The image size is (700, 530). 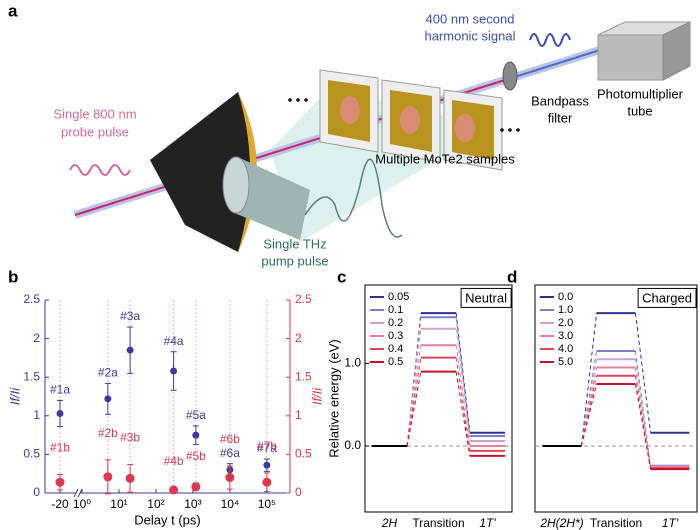 I want to click on point-label: #4a, so click(x=174, y=341).